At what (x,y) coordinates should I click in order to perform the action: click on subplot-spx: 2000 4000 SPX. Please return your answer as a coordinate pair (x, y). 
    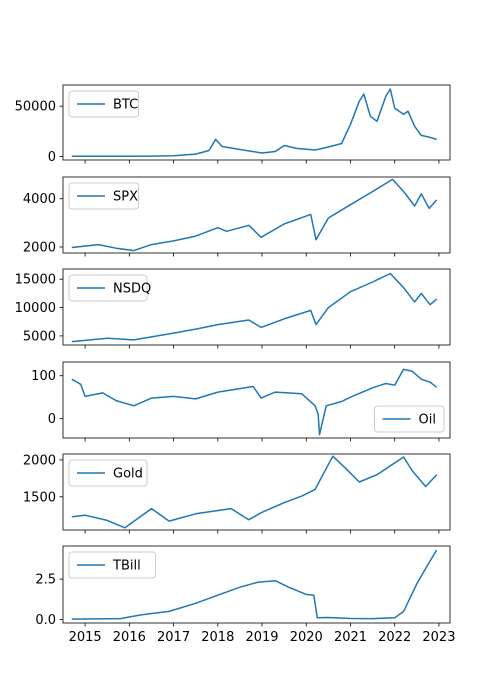
    Looking at the image, I should click on (237, 216).